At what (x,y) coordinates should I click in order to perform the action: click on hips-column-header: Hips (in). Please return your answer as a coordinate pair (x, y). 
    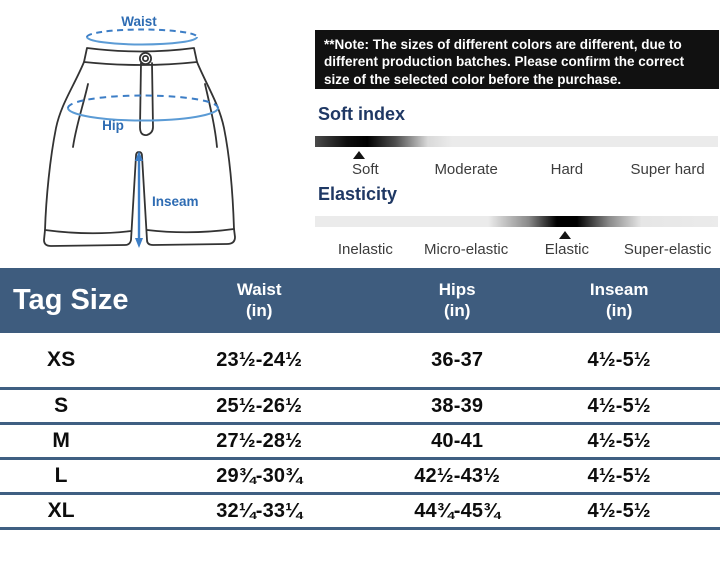
    Looking at the image, I should click on (457, 300).